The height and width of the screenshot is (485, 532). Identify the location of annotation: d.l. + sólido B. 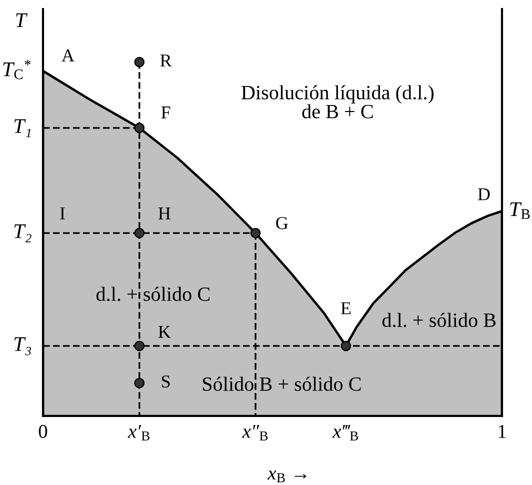
(439, 320).